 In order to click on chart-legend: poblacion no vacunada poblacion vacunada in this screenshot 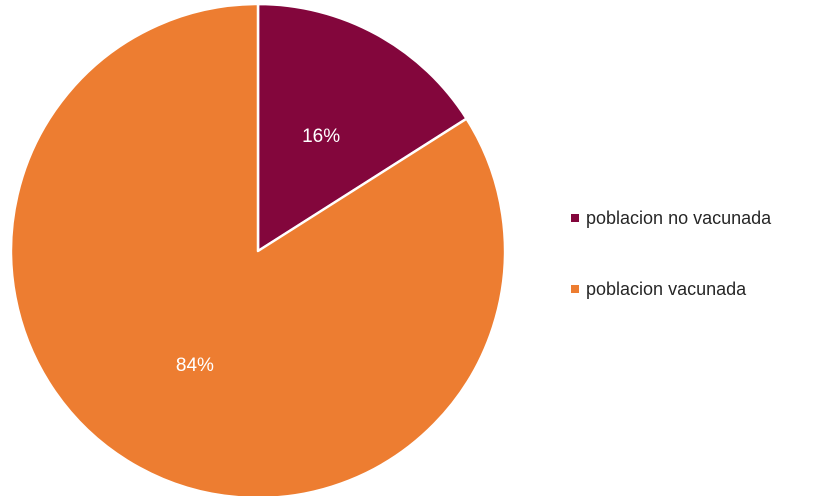, I will do `click(671, 253)`.